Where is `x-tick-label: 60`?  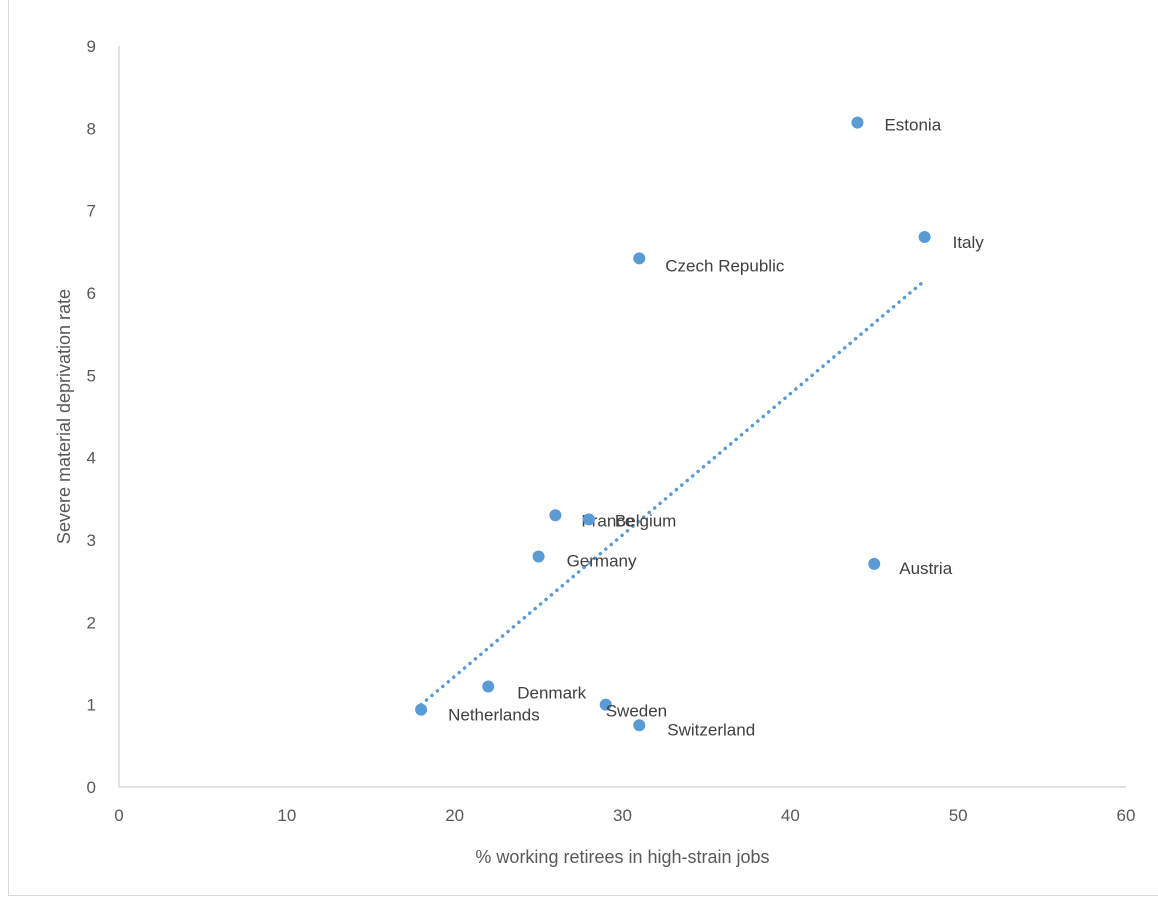 x-tick-label: 60 is located at coordinates (1126, 815).